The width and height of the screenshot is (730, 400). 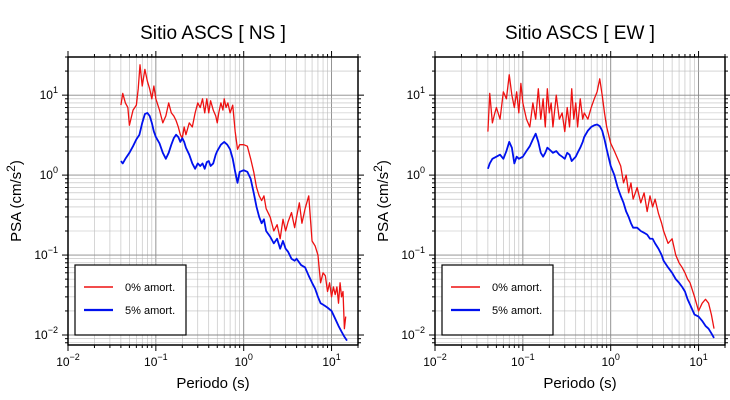 What do you see at coordinates (580, 33) in the screenshot?
I see `chart-title: Sitio ASCS [ EW ]` at bounding box center [580, 33].